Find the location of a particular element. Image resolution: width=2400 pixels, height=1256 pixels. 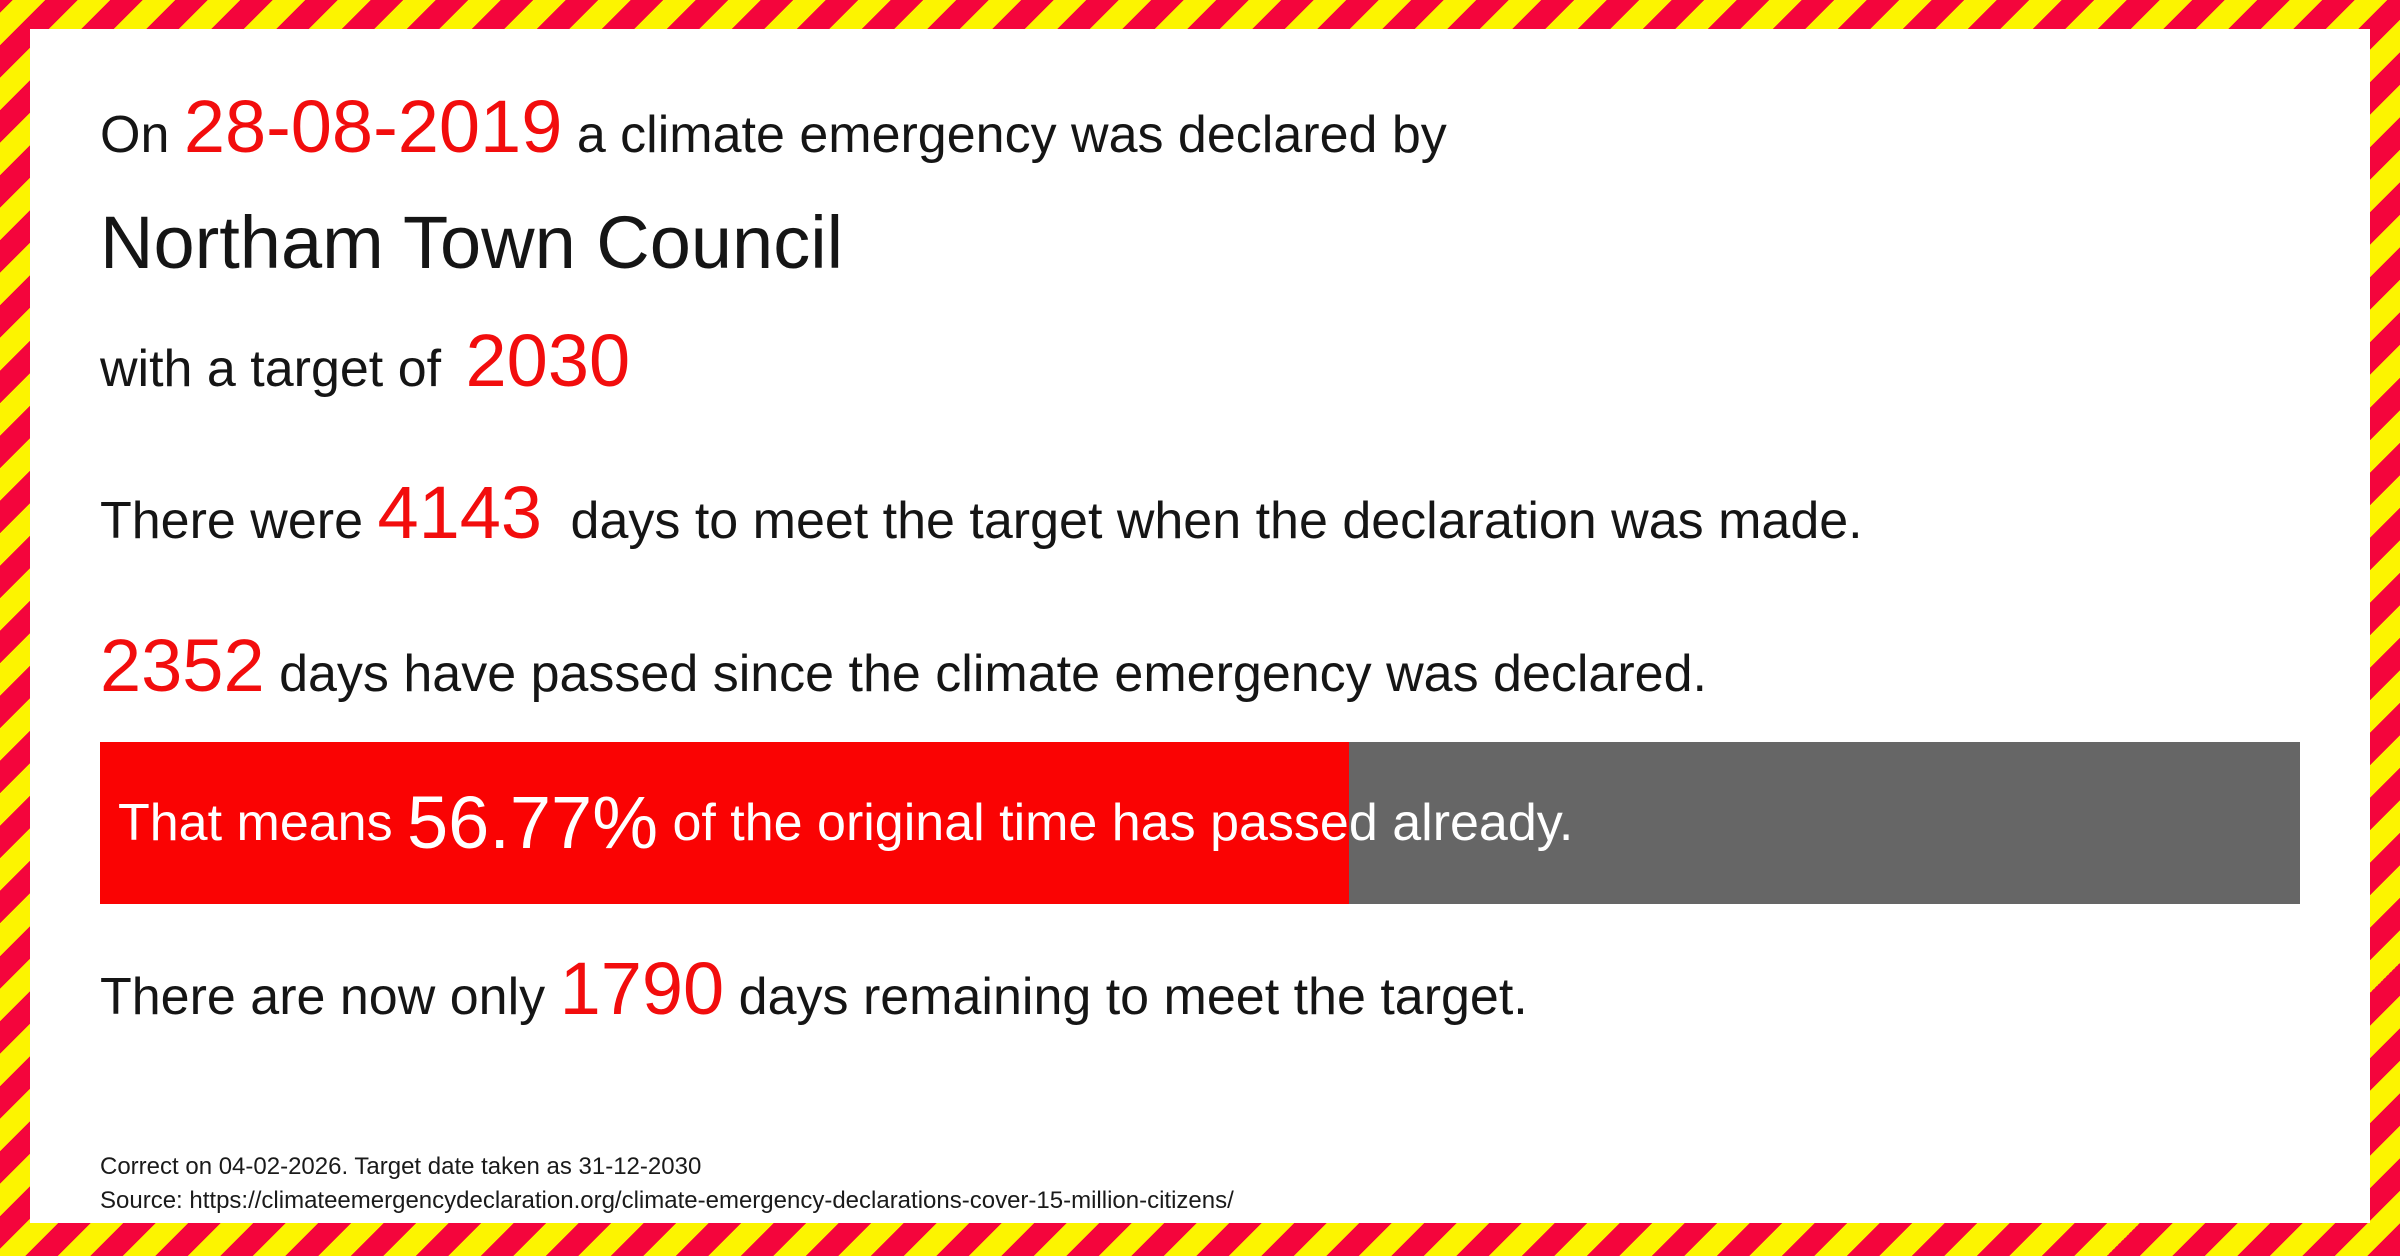

progress-suffix: of the original time has passed already. is located at coordinates (1123, 823).